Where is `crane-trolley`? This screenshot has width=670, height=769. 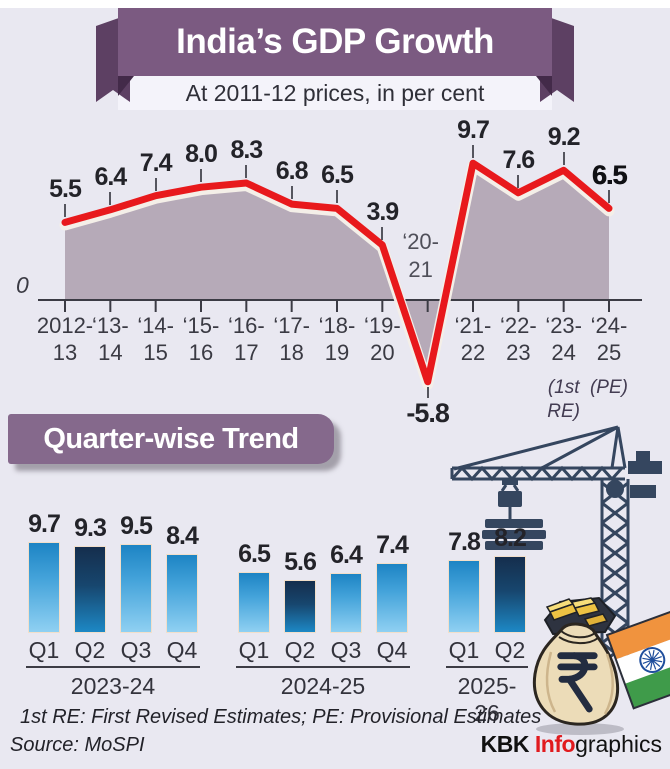
crane-trolley is located at coordinates (510, 482).